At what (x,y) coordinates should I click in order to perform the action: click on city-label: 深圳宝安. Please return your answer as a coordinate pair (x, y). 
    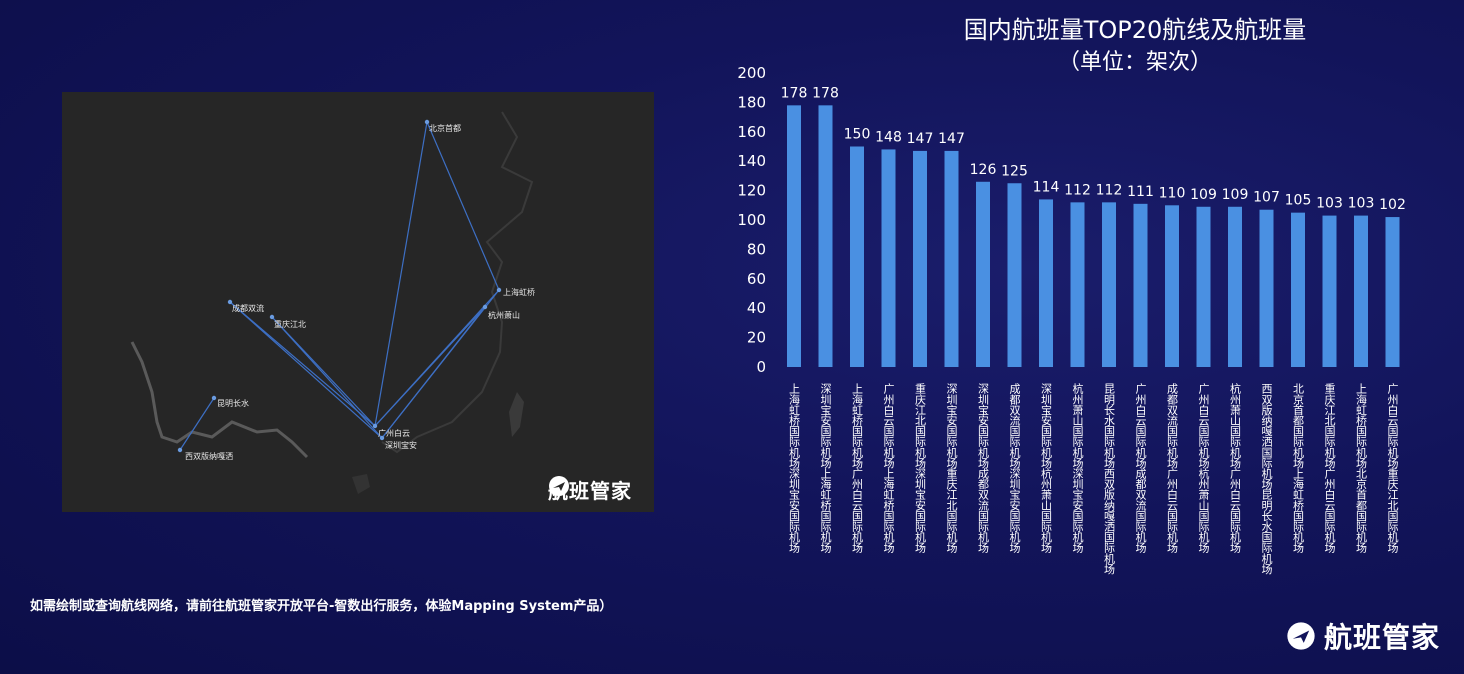
    Looking at the image, I should click on (401, 445).